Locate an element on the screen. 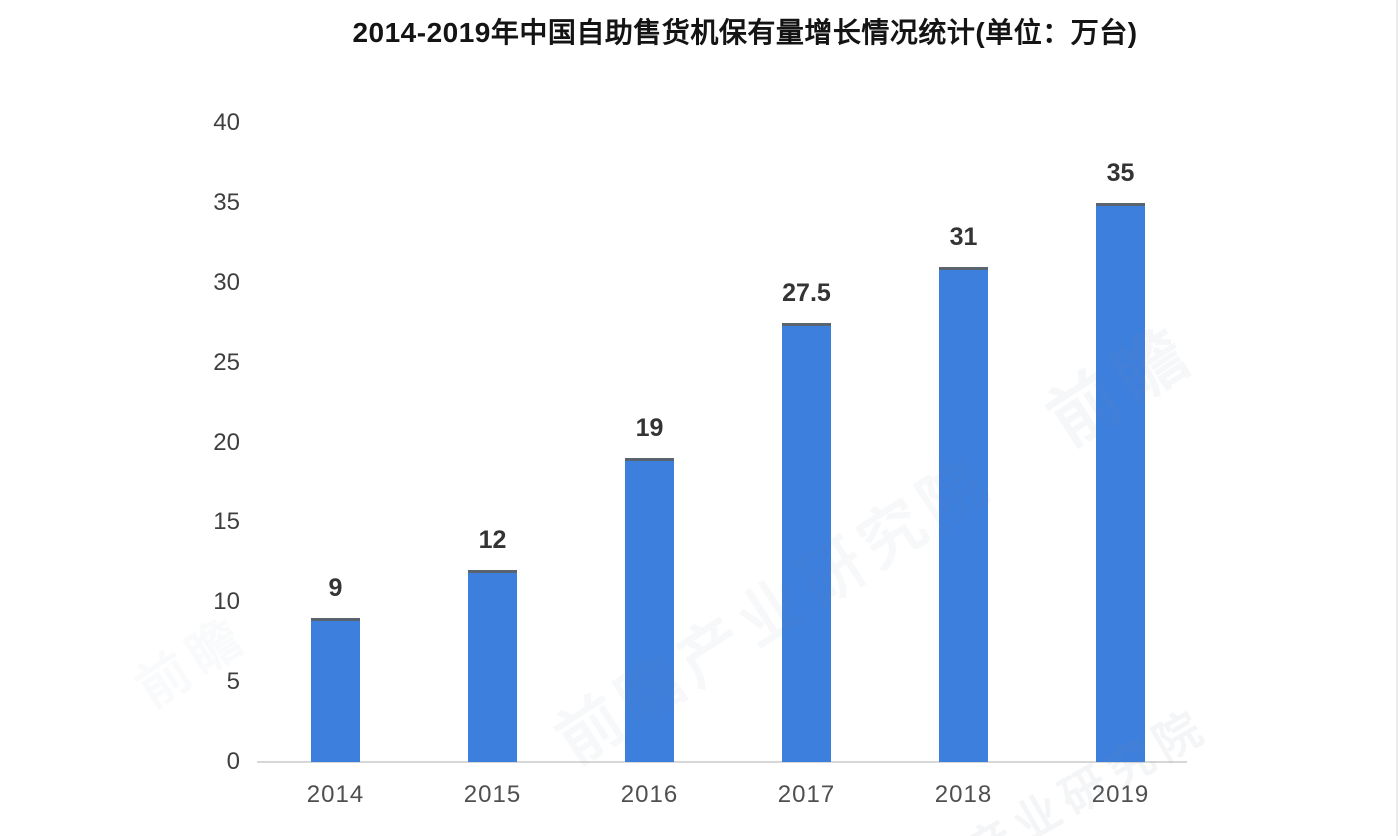 The height and width of the screenshot is (836, 1400). y-axis-tick-label: 10 is located at coordinates (226, 602).